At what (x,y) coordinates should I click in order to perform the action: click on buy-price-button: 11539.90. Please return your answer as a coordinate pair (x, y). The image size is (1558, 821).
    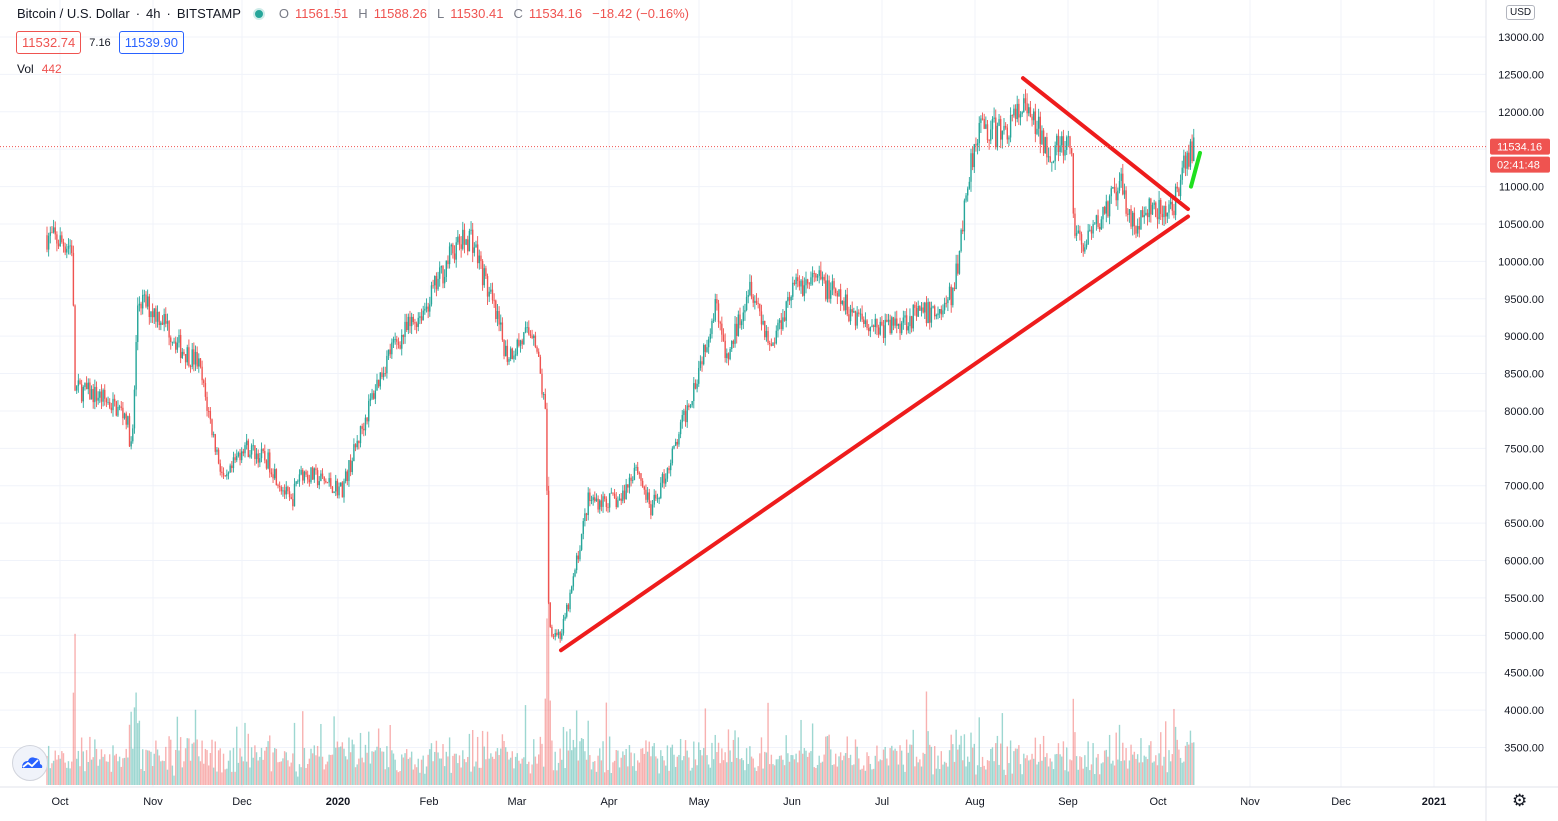
    Looking at the image, I should click on (151, 42).